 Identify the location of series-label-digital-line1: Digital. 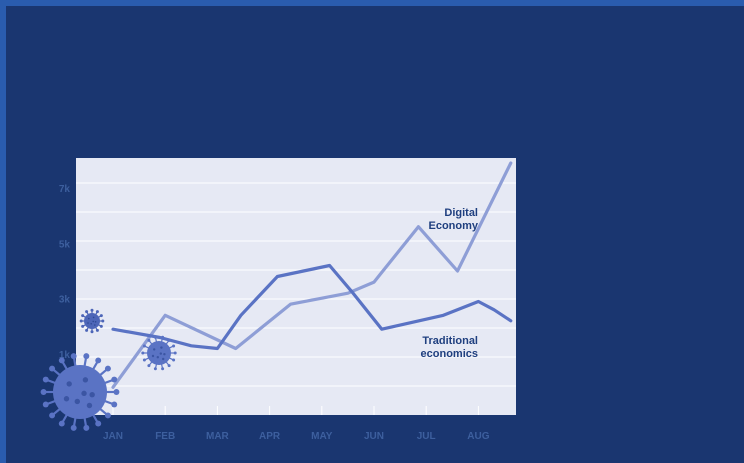
(461, 213).